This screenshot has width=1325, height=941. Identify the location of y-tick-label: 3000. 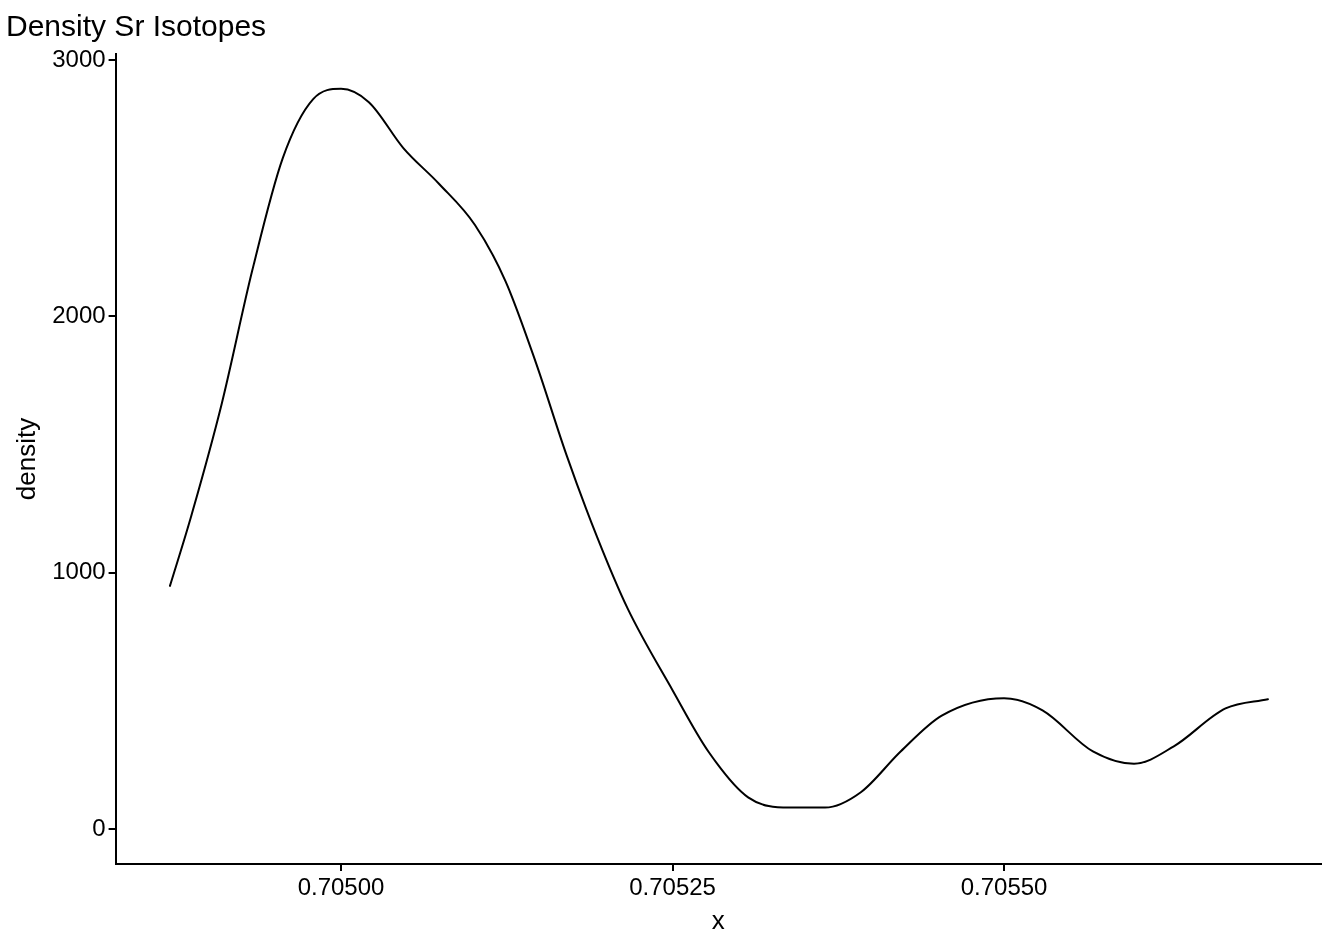
(79, 58).